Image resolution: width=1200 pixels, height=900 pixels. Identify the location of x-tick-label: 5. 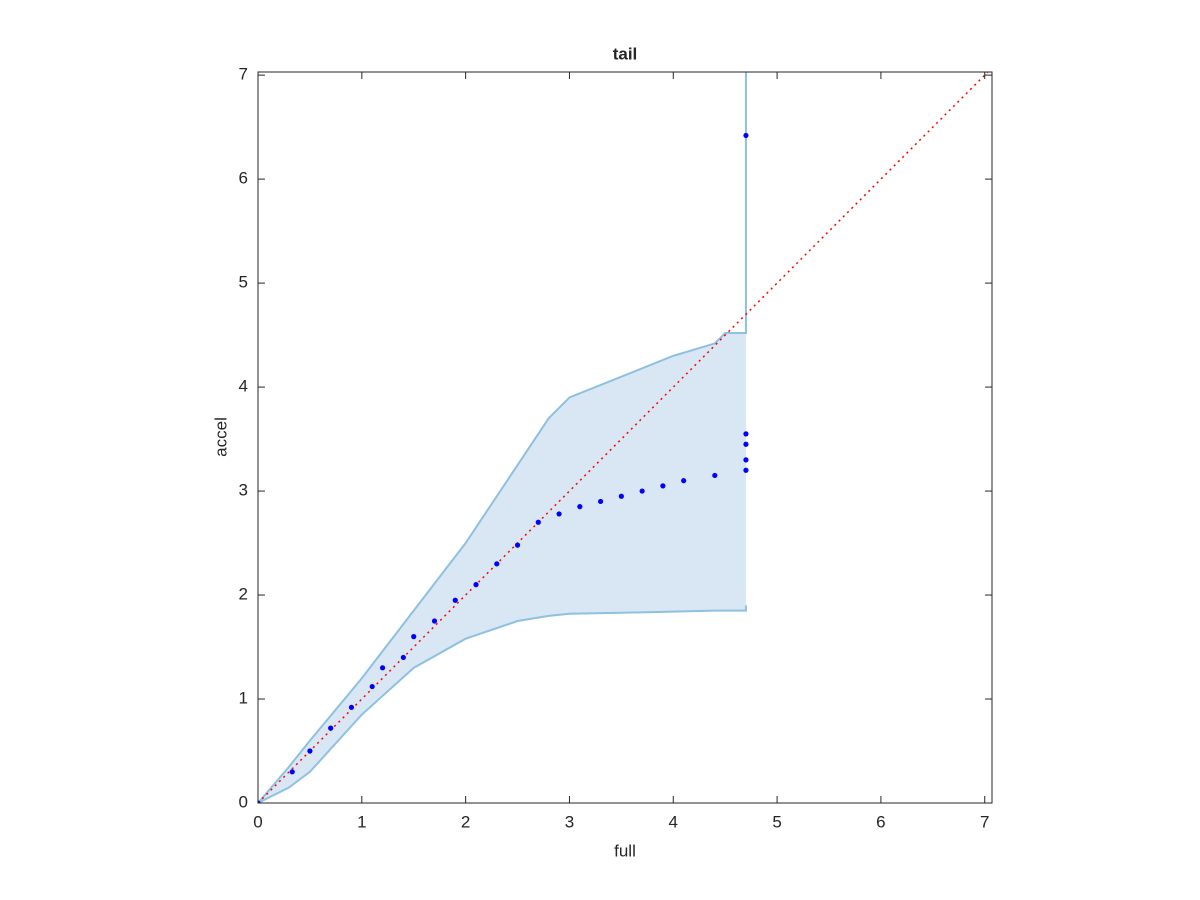
(776, 821).